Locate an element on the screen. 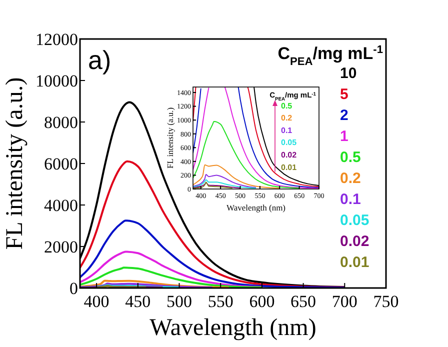  y-tick-label: 0 is located at coordinates (74, 288).